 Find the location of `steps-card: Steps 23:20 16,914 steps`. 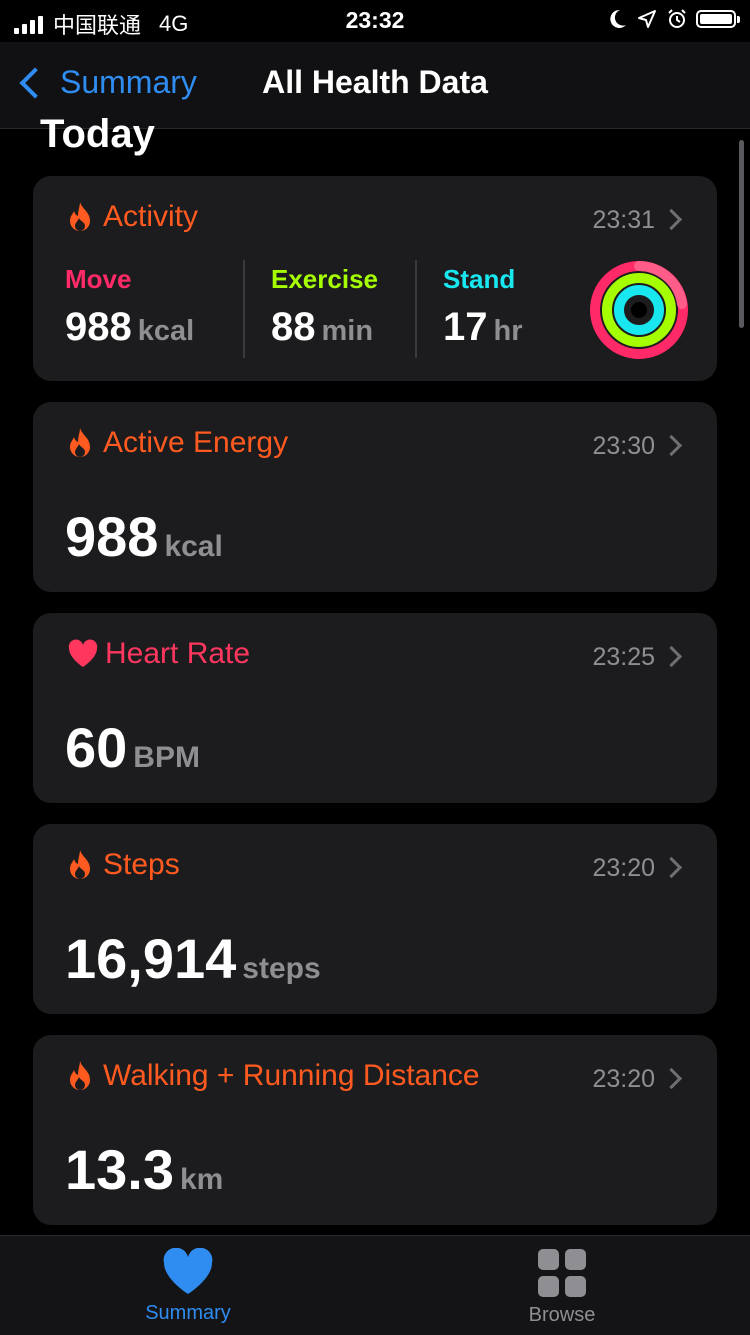

steps-card: Steps 23:20 16,914 steps is located at coordinates (375, 919).